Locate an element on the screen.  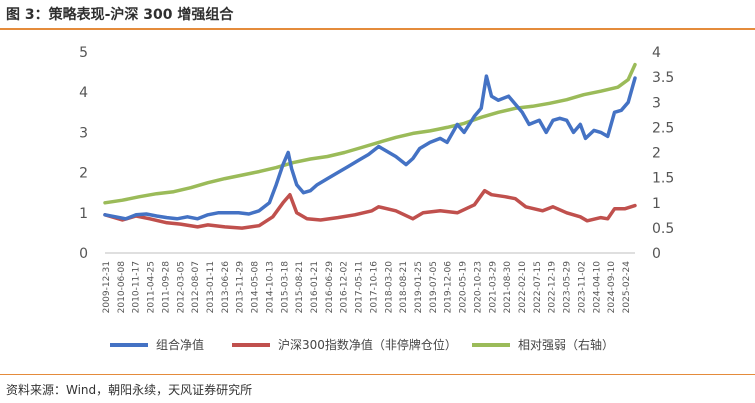
x-tick-label: 2023-11-02 is located at coordinates (582, 287).